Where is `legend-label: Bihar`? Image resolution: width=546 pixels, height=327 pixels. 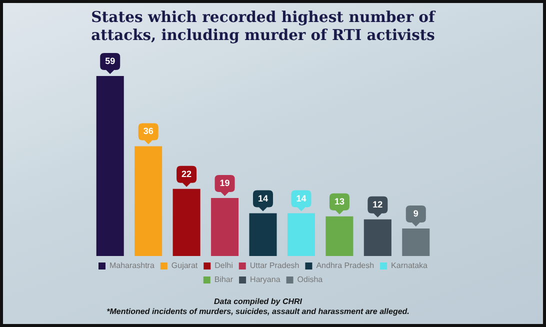 legend-label: Bihar is located at coordinates (224, 279).